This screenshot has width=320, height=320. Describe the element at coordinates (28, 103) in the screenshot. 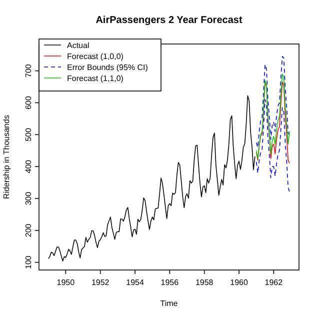

I see `y-tick-label: 600` at that location.